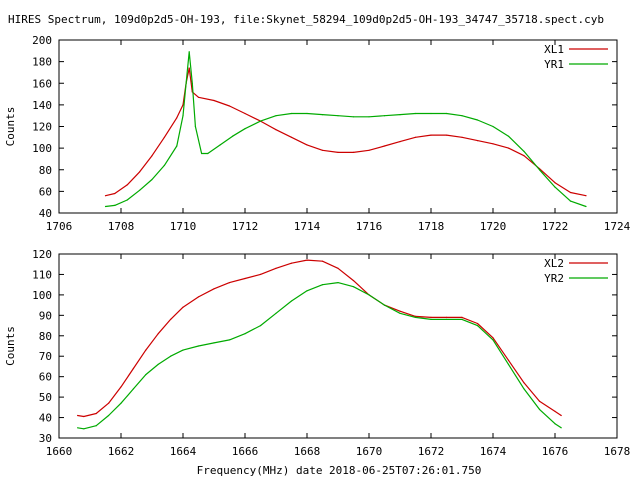  Describe the element at coordinates (493, 226) in the screenshot. I see `x-tick-label: 1720` at that location.